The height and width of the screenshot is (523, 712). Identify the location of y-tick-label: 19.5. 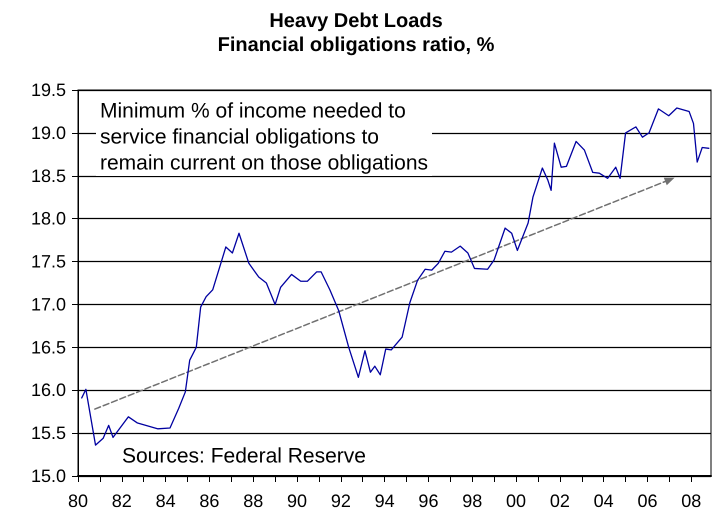
(48, 90).